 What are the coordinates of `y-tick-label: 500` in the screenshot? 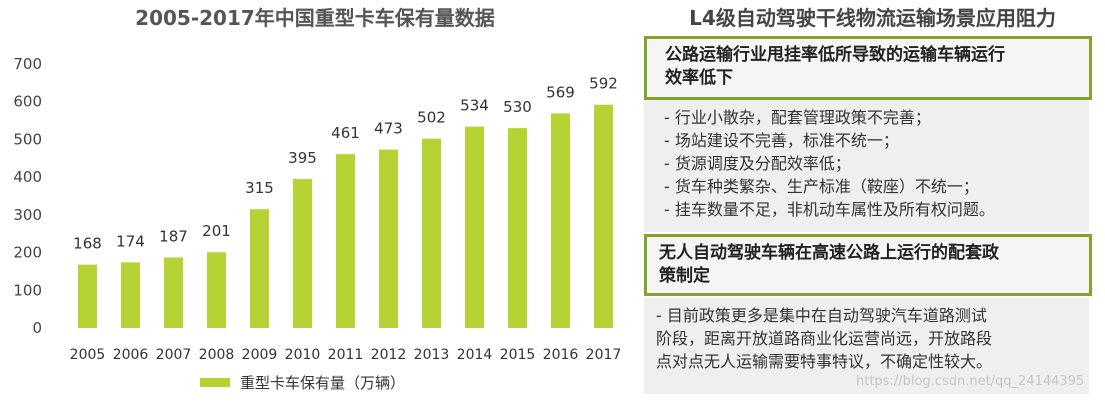 It's located at (27, 139).